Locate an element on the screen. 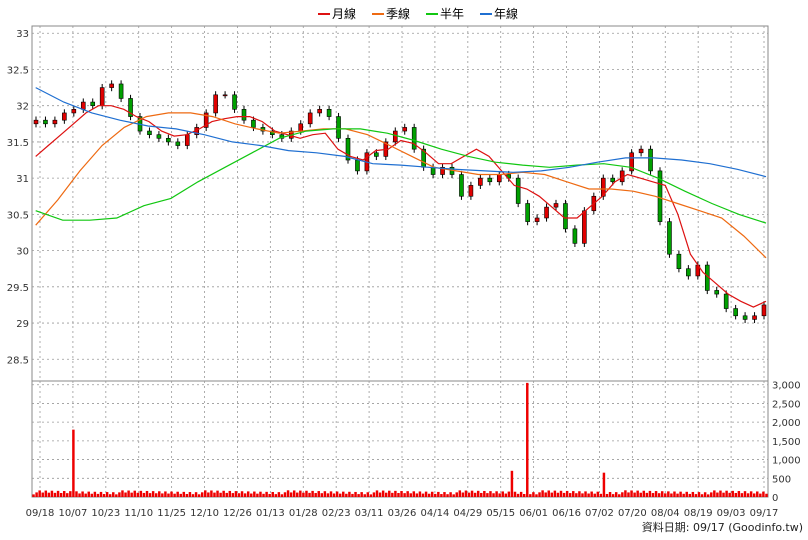 This screenshot has height=540, width=808. volume-y-axis: 3,000 2,500 2,000 1,500 1,000 500 0 is located at coordinates (786, 442).